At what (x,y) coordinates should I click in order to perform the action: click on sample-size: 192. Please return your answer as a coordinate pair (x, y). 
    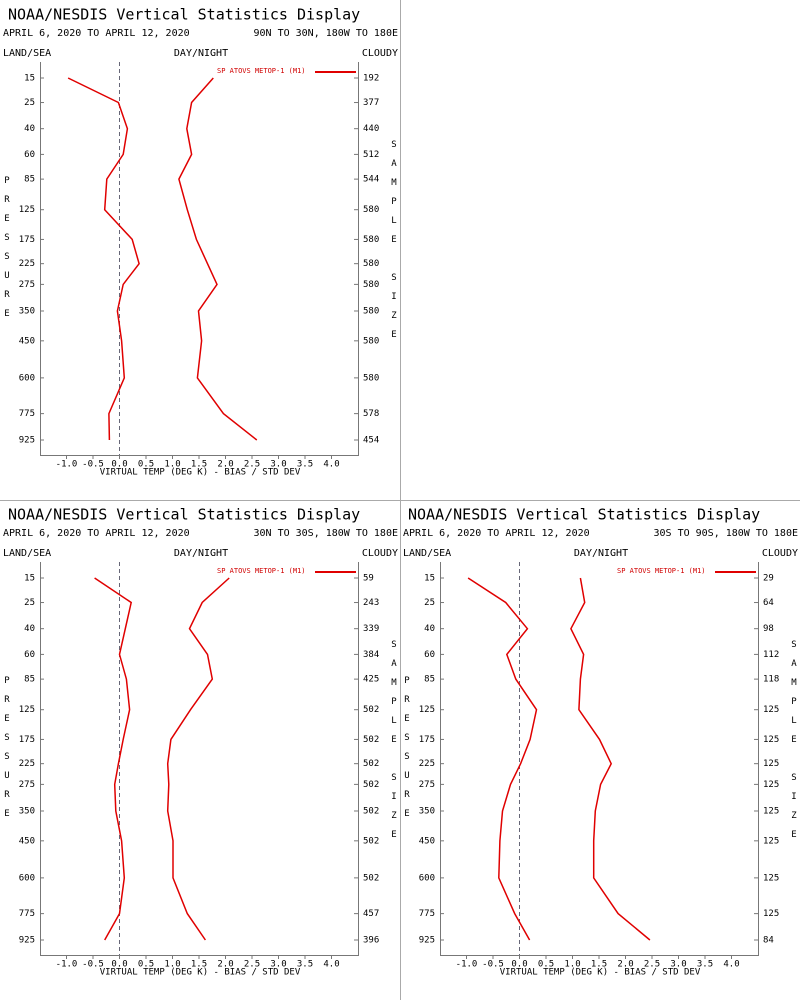
    Looking at the image, I should click on (371, 79).